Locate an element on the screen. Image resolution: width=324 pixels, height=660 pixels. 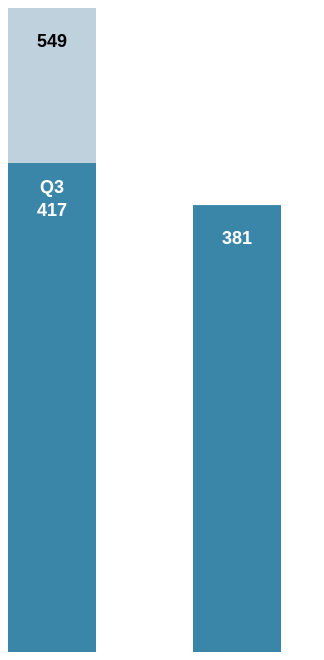
bar-value-label-0-0: 417 is located at coordinates (52, 210).